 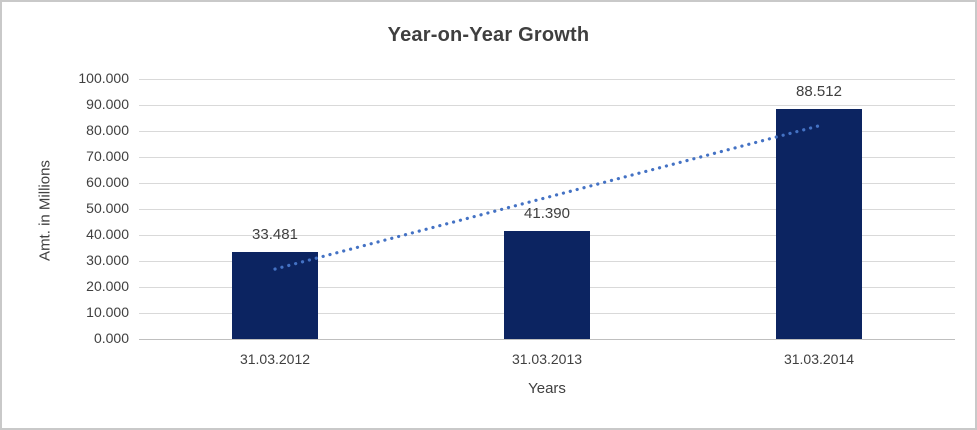 I want to click on x-tick-label: 31.03.2014, so click(x=819, y=359).